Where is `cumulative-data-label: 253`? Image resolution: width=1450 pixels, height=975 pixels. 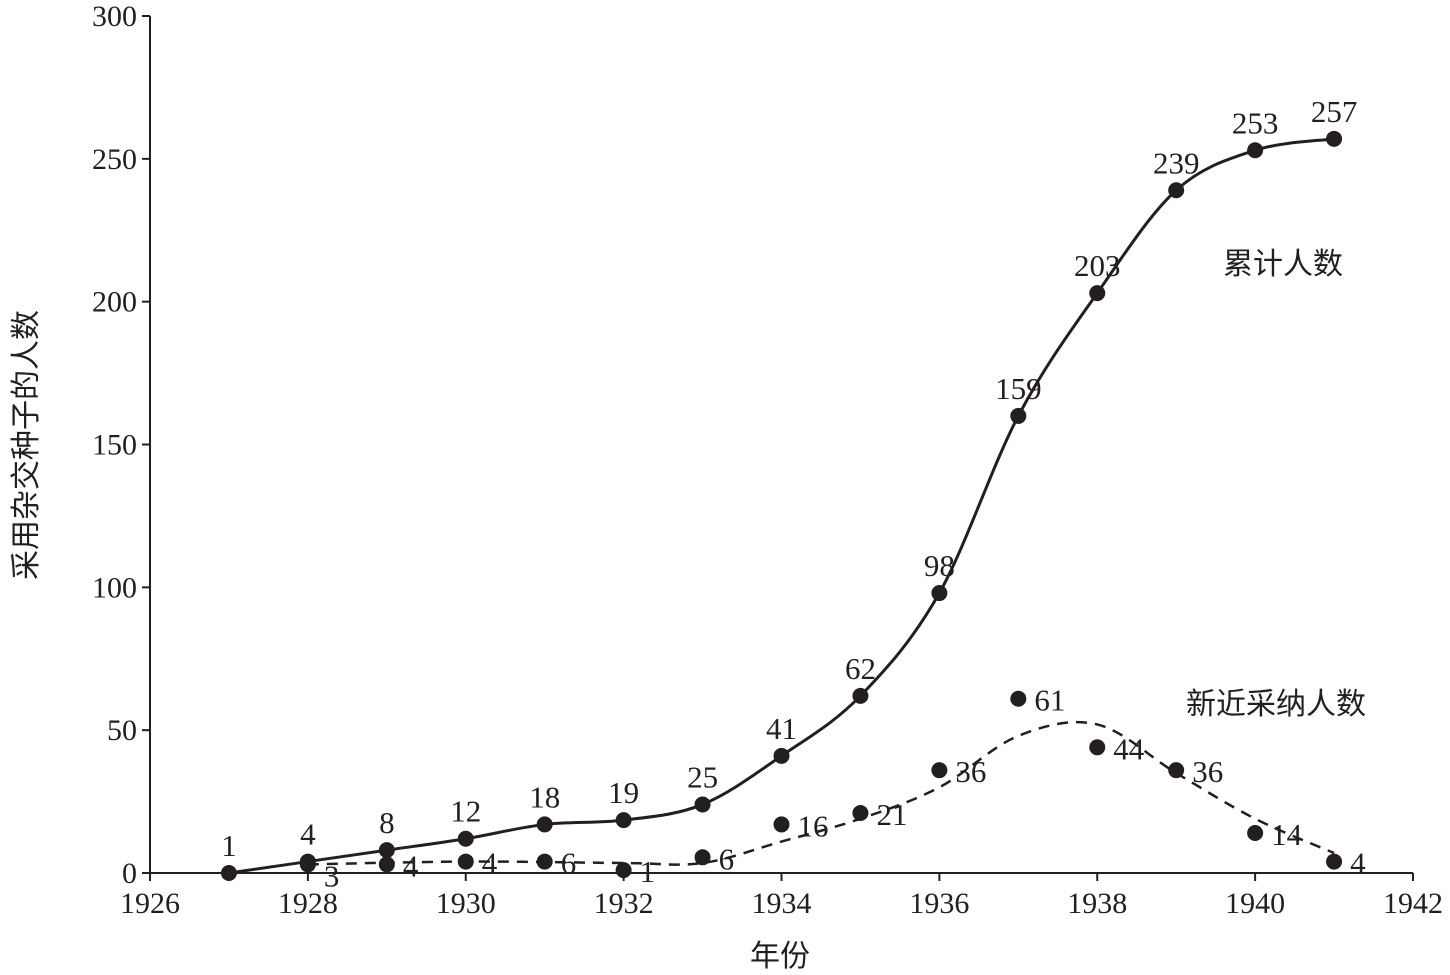
cumulative-data-label: 253 is located at coordinates (1255, 122).